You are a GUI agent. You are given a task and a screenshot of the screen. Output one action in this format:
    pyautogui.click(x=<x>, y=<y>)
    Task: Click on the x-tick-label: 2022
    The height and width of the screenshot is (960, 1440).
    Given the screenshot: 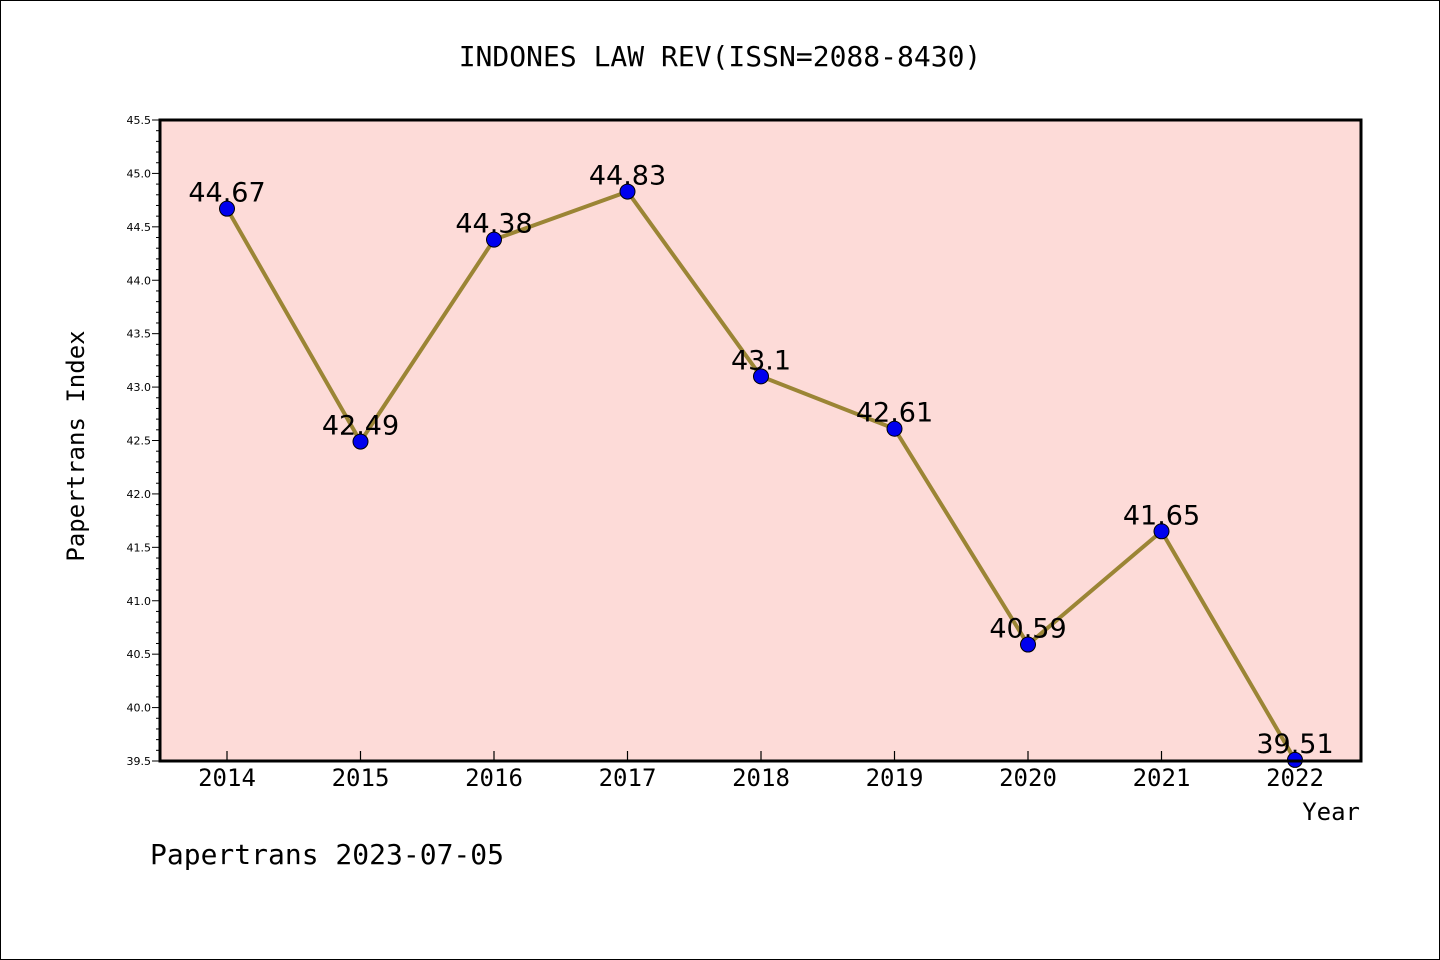 What is the action you would take?
    pyautogui.click(x=1295, y=778)
    